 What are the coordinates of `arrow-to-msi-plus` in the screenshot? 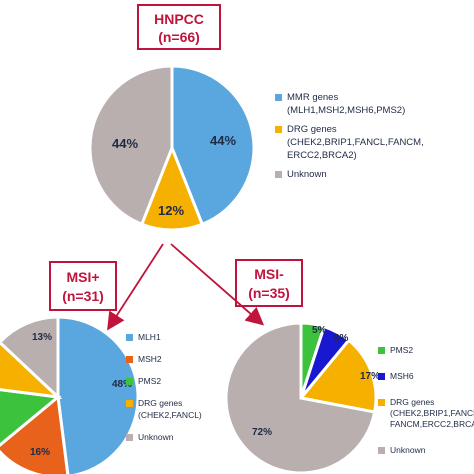 It's located at (135, 287).